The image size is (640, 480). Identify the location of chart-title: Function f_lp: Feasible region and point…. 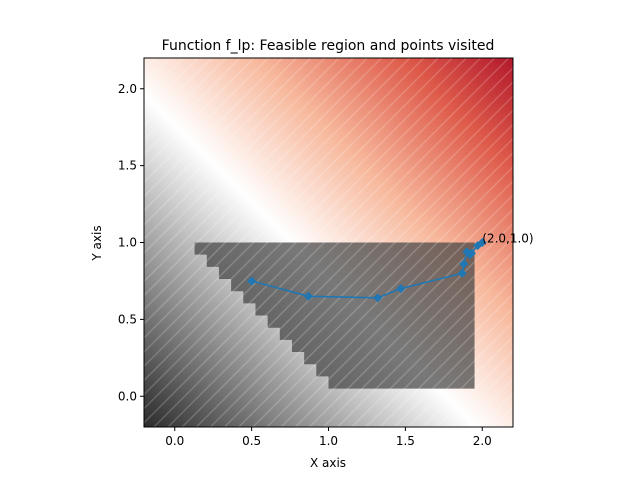
(328, 46).